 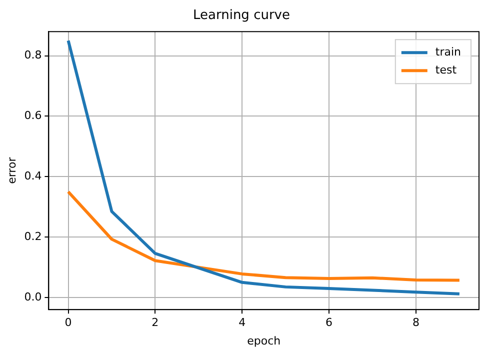 What do you see at coordinates (241, 16) in the screenshot?
I see `chart-title: Learning curve` at bounding box center [241, 16].